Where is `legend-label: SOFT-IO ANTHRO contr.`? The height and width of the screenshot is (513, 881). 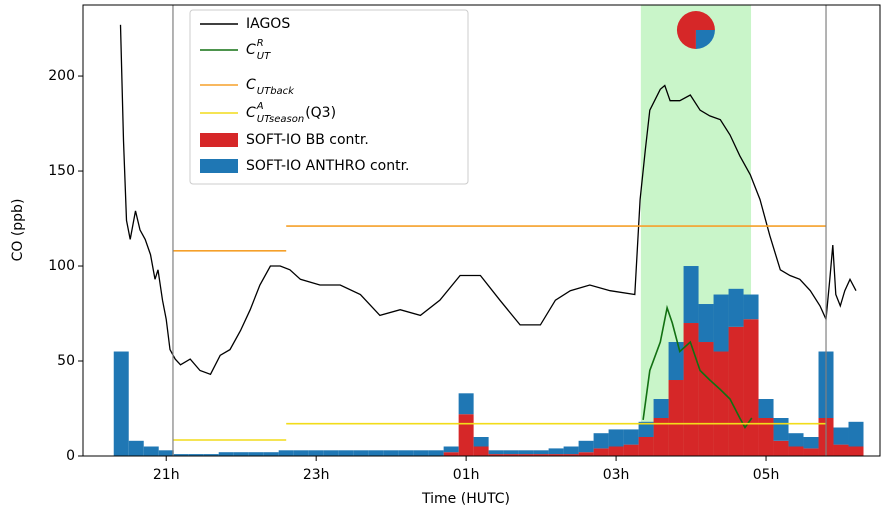
legend-label: SOFT-IO ANTHRO contr. is located at coordinates (328, 166).